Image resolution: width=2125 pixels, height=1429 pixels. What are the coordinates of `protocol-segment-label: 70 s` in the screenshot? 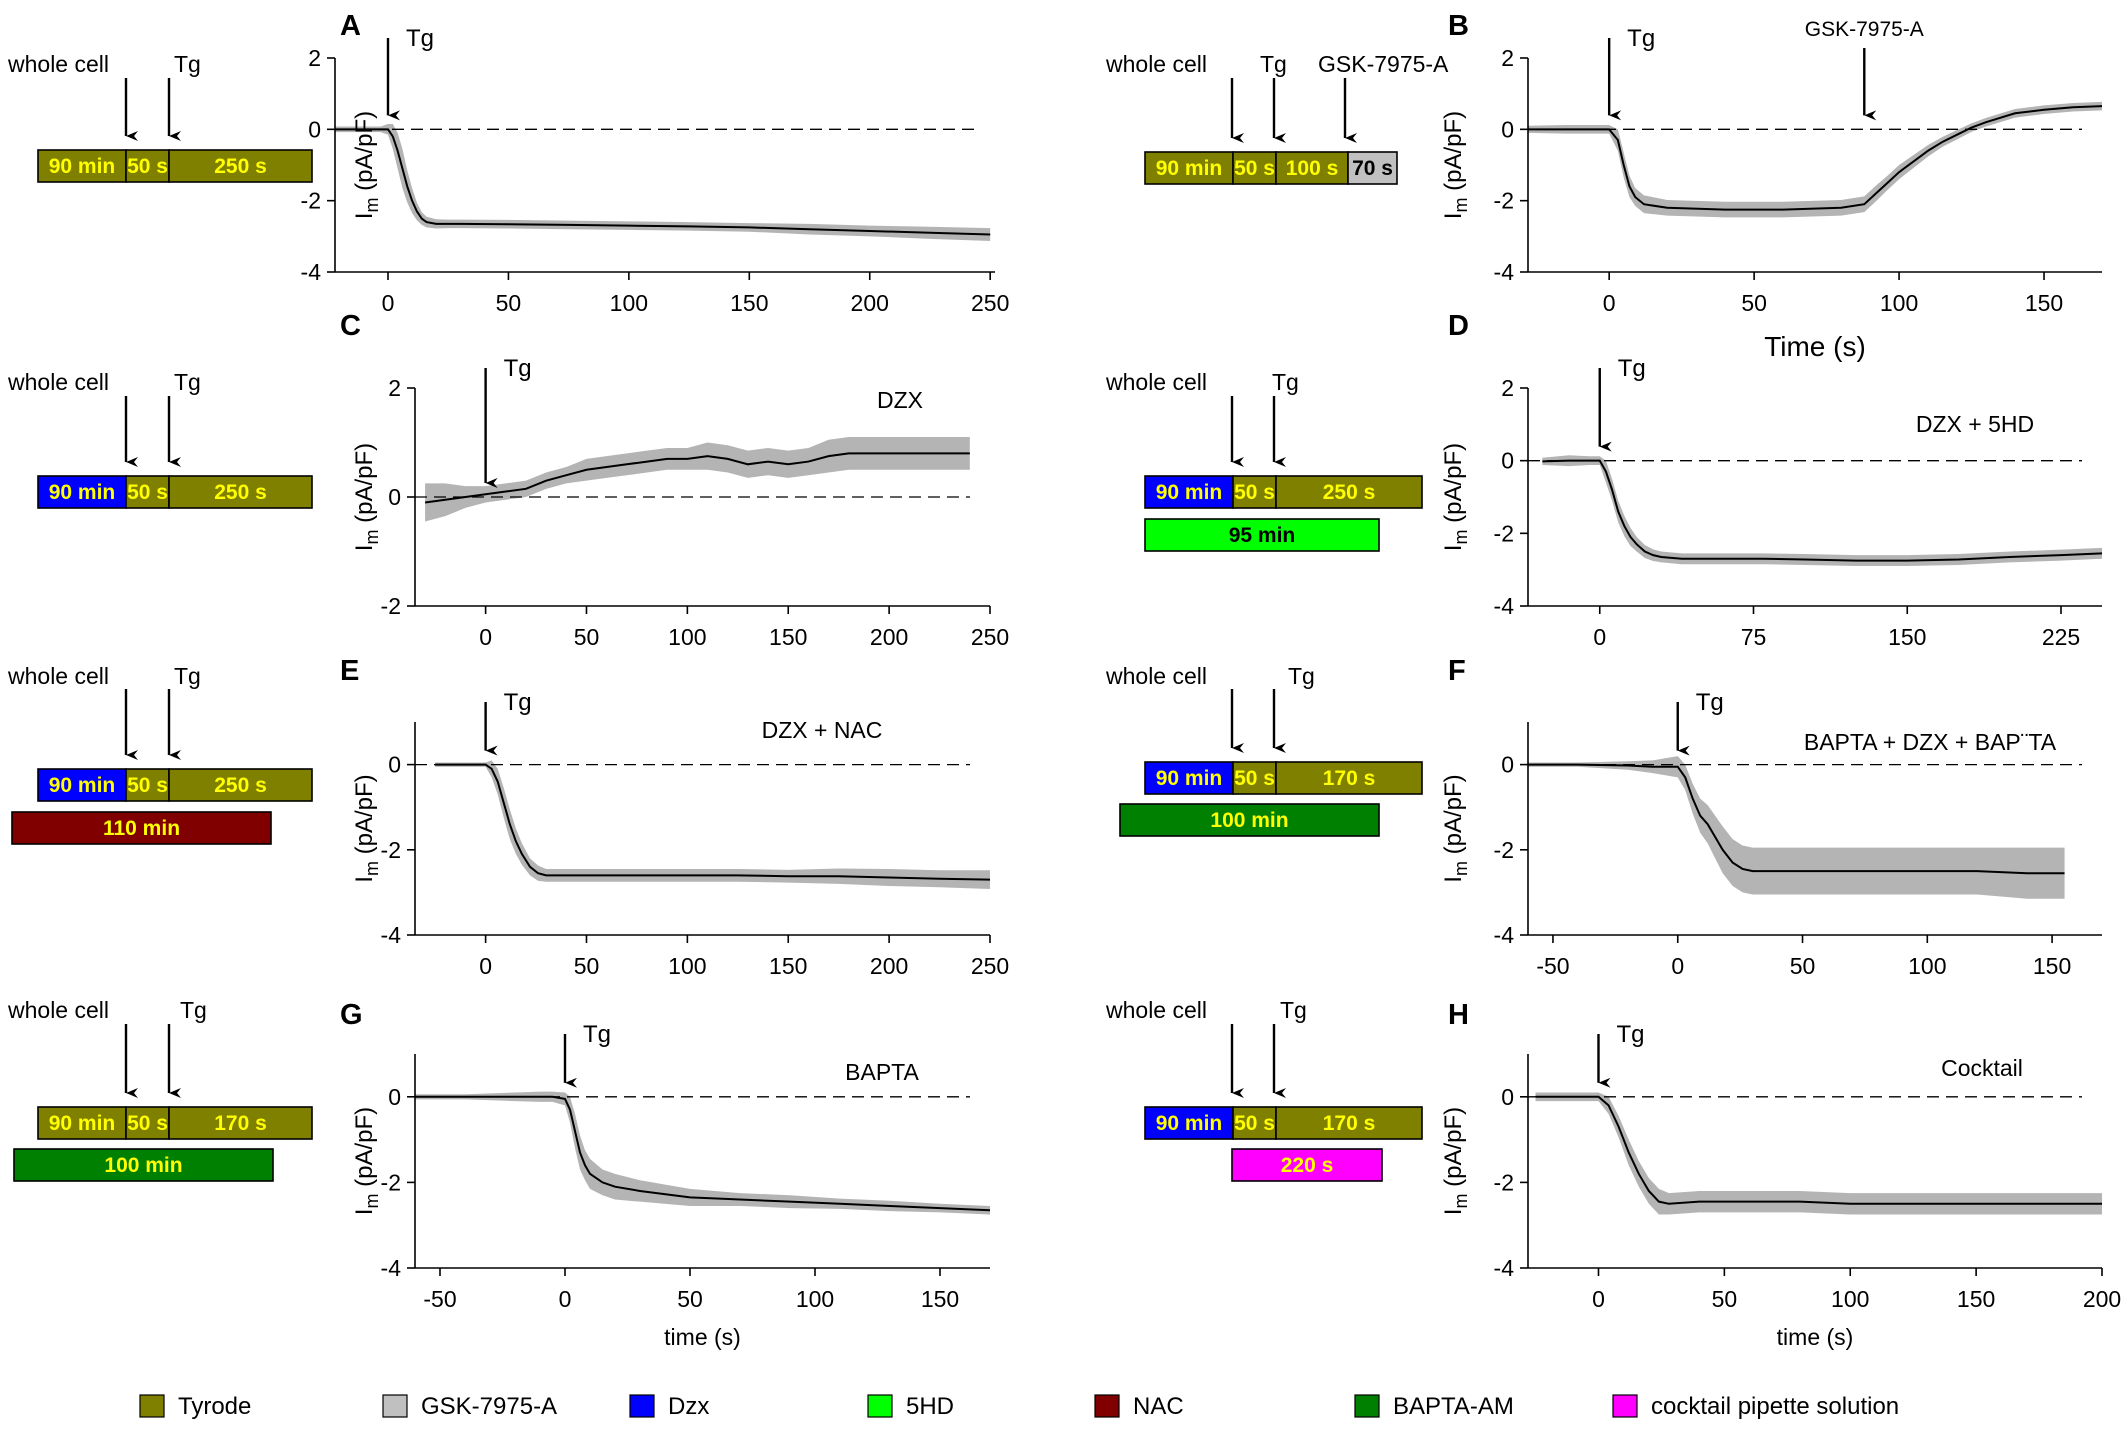 It's located at (1372, 168).